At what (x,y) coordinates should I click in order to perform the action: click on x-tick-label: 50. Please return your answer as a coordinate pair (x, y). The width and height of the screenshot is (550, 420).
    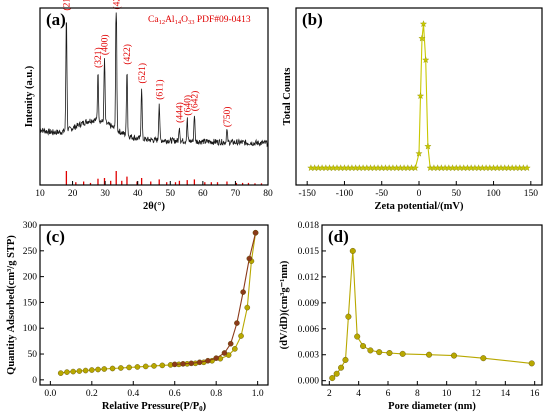
    Looking at the image, I should click on (457, 194).